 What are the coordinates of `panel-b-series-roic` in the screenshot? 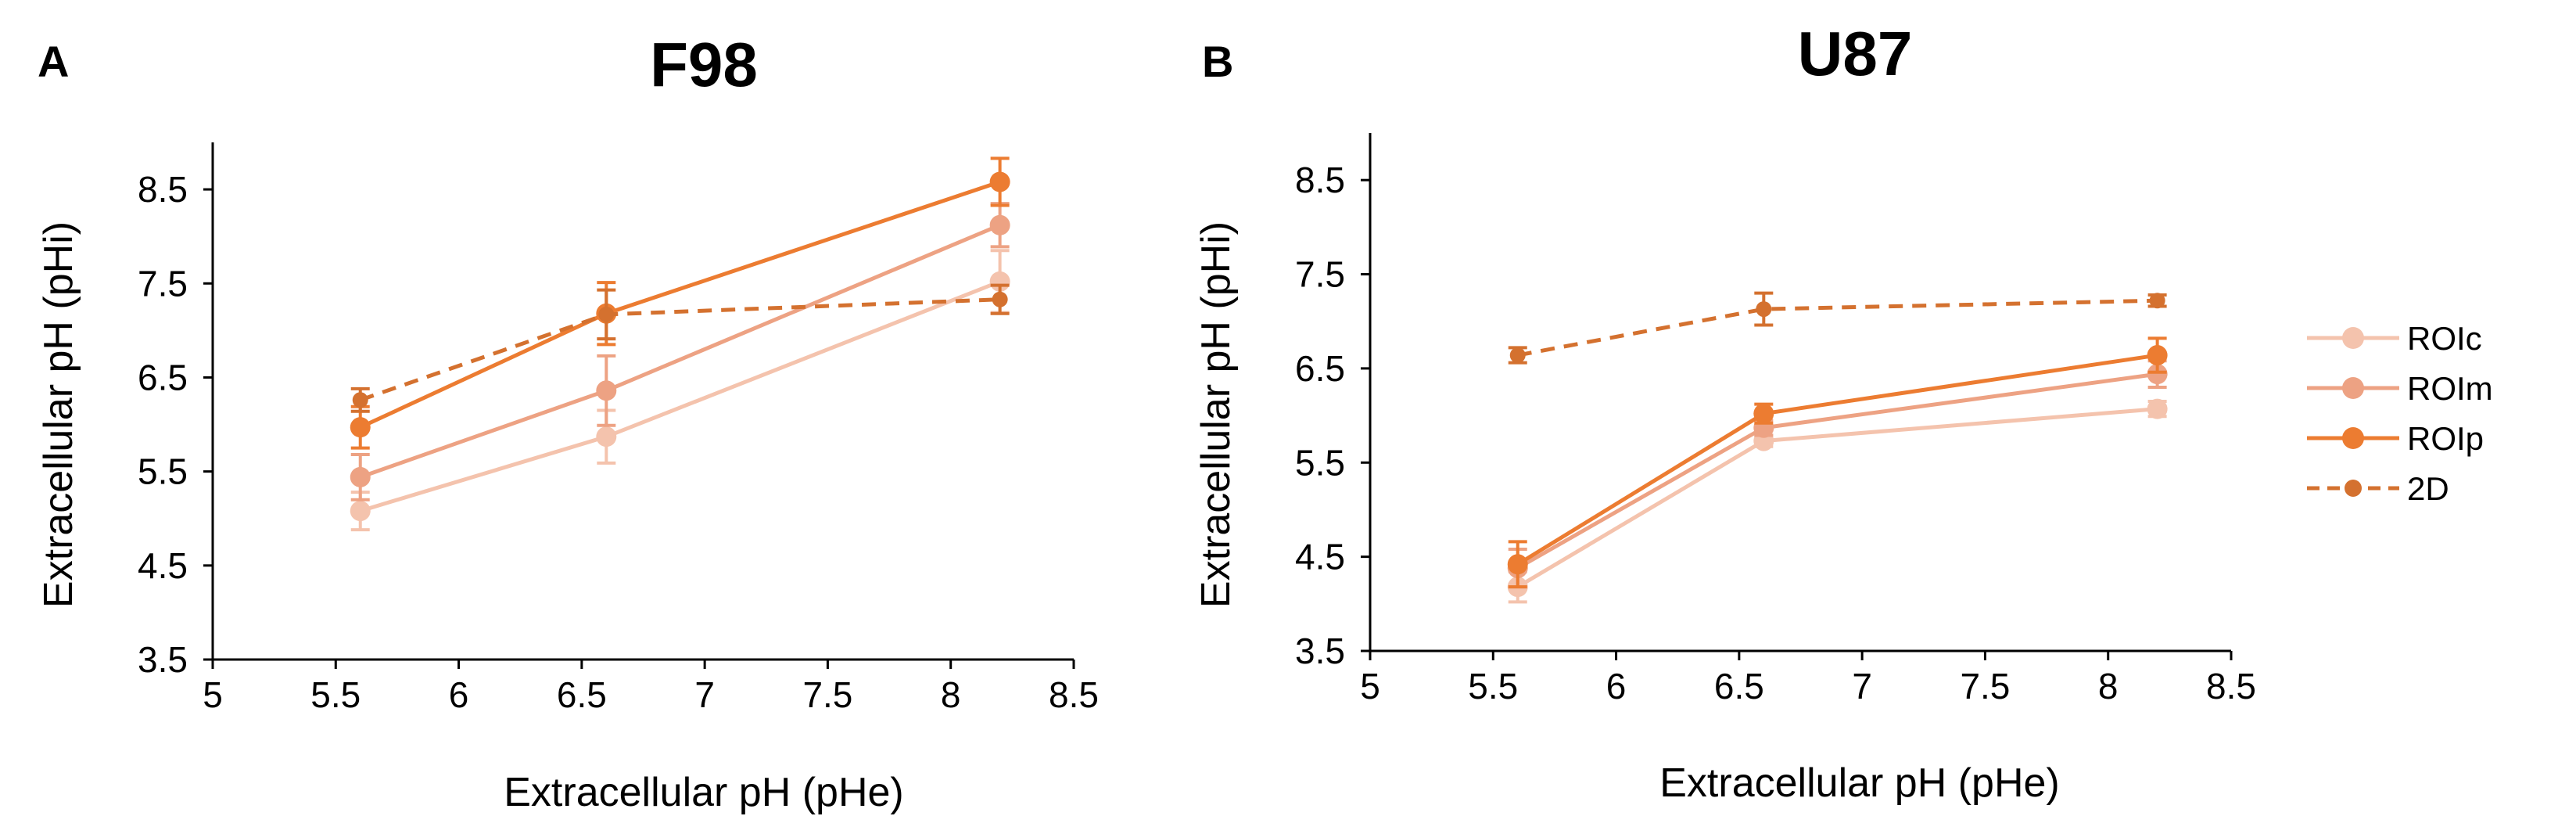 It's located at (1837, 501).